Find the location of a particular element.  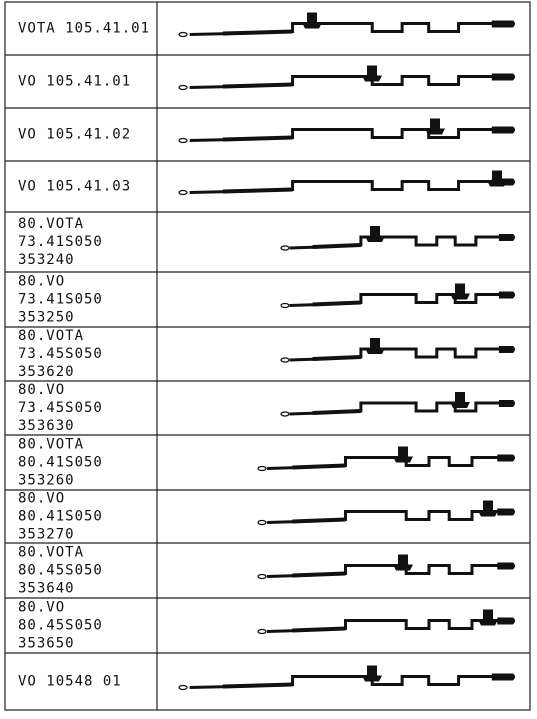

row-label: VO 10548 01 is located at coordinates (70, 682).